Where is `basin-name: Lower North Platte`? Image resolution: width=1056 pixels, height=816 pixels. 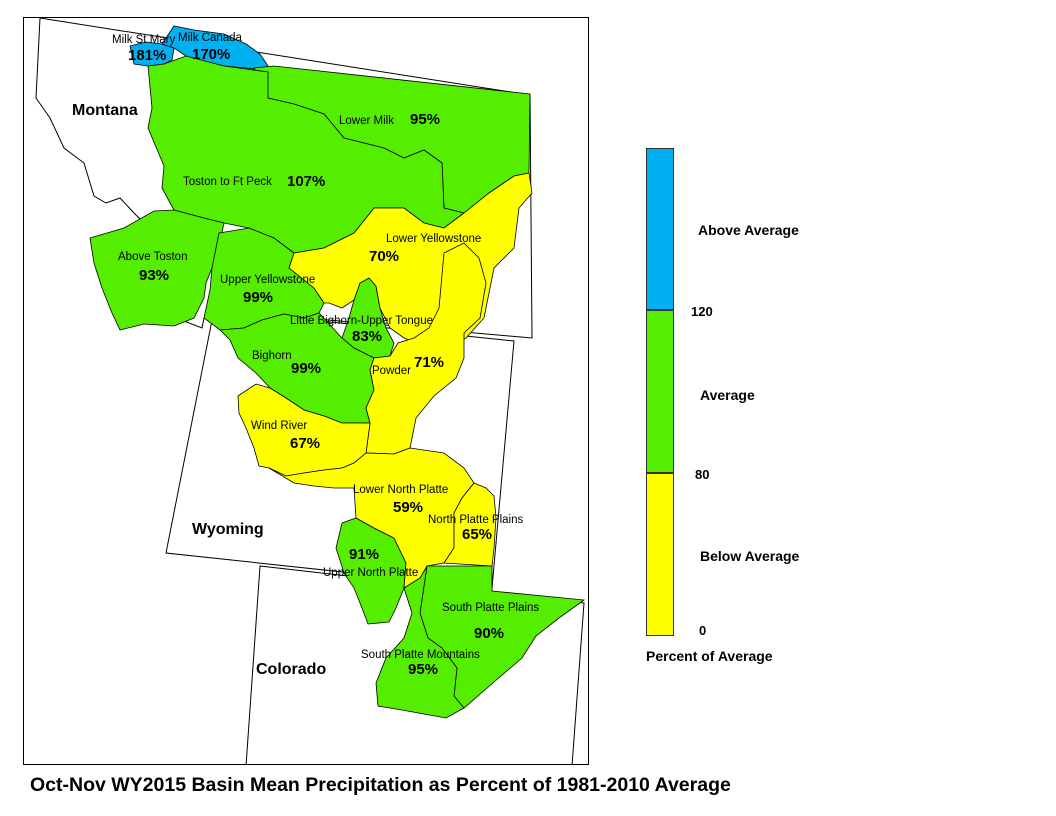
basin-name: Lower North Platte is located at coordinates (400, 490).